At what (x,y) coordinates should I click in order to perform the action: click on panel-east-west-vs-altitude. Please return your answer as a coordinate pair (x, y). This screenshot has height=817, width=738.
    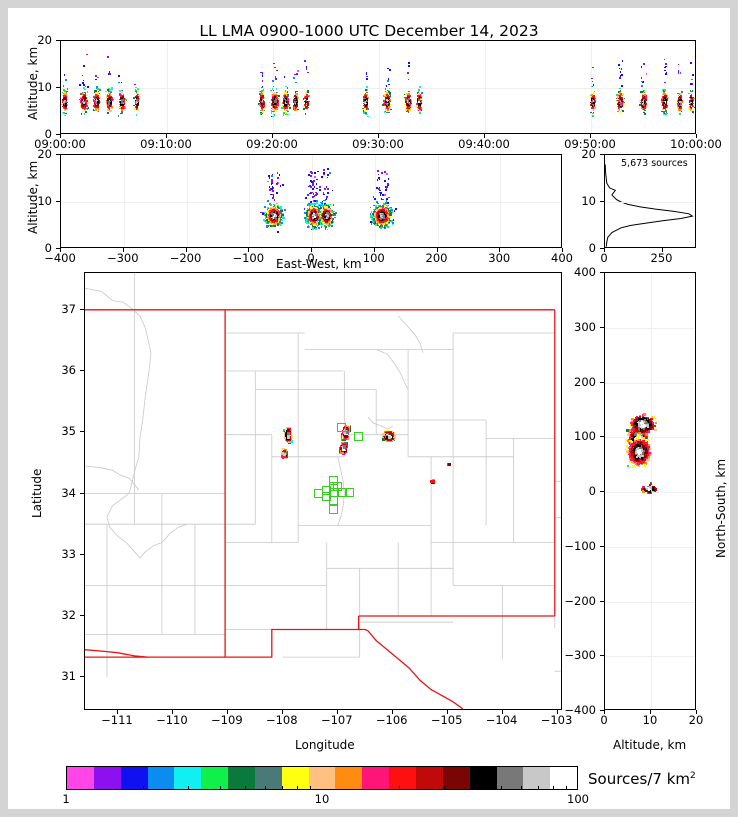
    Looking at the image, I should click on (311, 201).